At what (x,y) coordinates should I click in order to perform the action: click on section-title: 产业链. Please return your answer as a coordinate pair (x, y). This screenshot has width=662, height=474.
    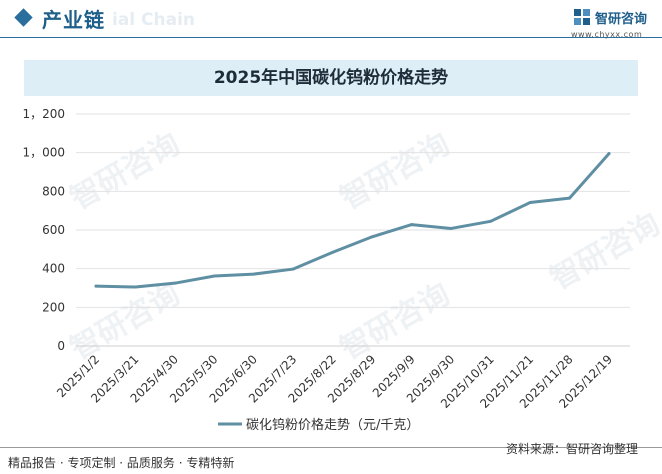
    Looking at the image, I should click on (73, 20).